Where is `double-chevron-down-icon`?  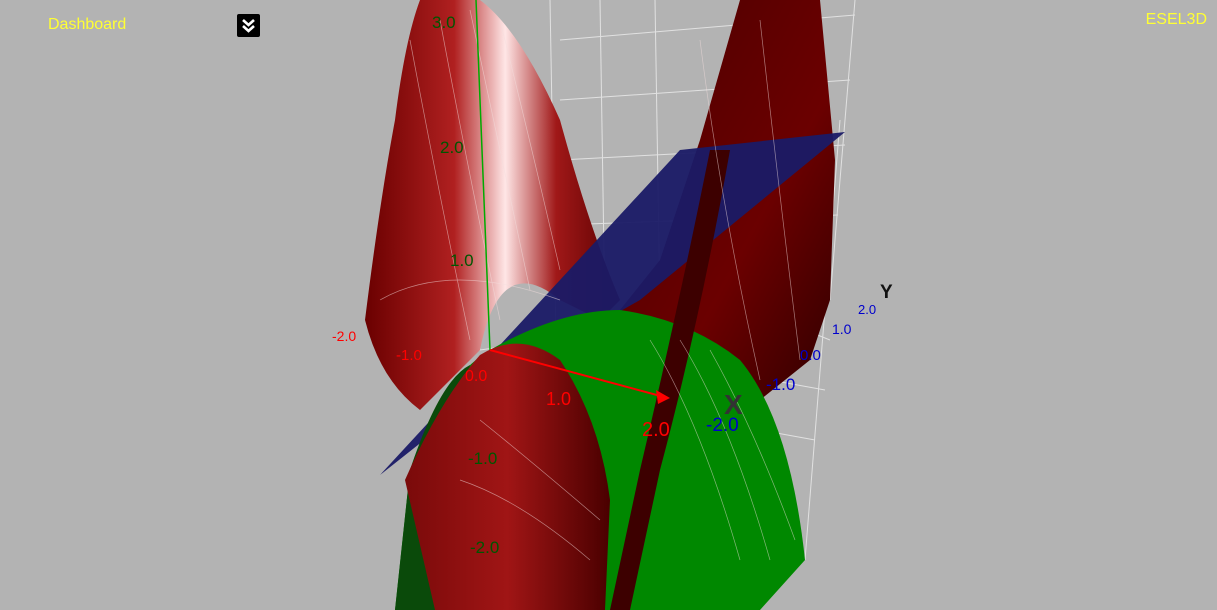
double-chevron-down-icon is located at coordinates (248, 26).